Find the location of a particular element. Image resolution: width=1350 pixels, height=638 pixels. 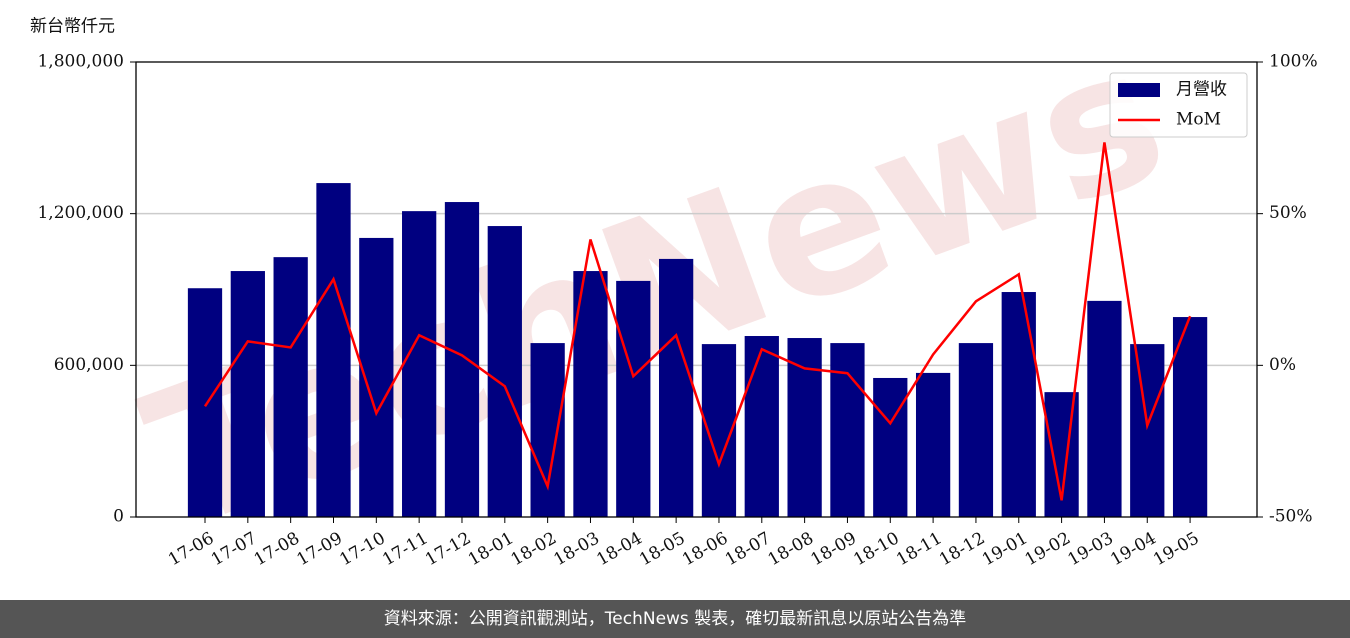

x-tick-label: 19-01 is located at coordinates (1005, 549).